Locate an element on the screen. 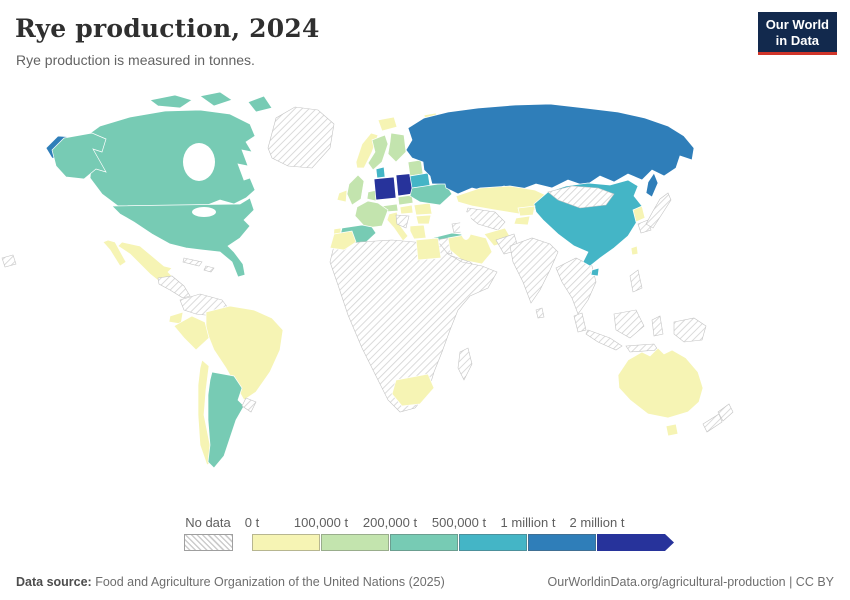  country-iran is located at coordinates (470, 249).